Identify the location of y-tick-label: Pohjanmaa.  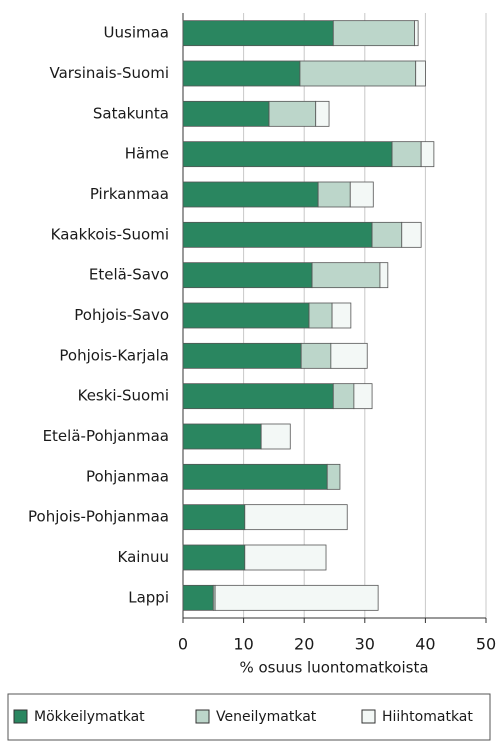
(127, 476).